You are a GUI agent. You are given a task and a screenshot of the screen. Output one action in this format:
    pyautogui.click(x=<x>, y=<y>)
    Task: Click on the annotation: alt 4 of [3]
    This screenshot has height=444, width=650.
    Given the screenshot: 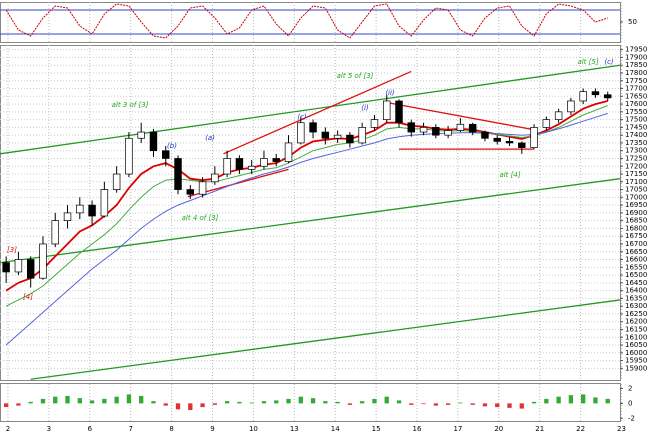 What is the action you would take?
    pyautogui.click(x=200, y=218)
    